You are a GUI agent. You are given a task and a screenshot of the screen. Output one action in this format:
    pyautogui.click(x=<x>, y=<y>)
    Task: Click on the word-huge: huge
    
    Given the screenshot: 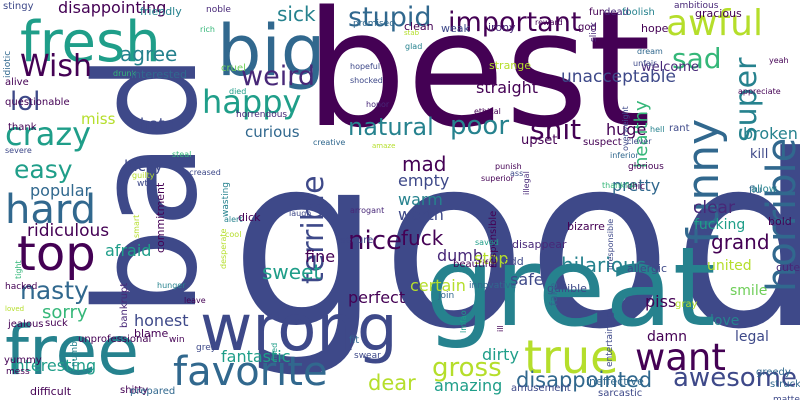 What is the action you would take?
    pyautogui.click(x=626, y=129)
    